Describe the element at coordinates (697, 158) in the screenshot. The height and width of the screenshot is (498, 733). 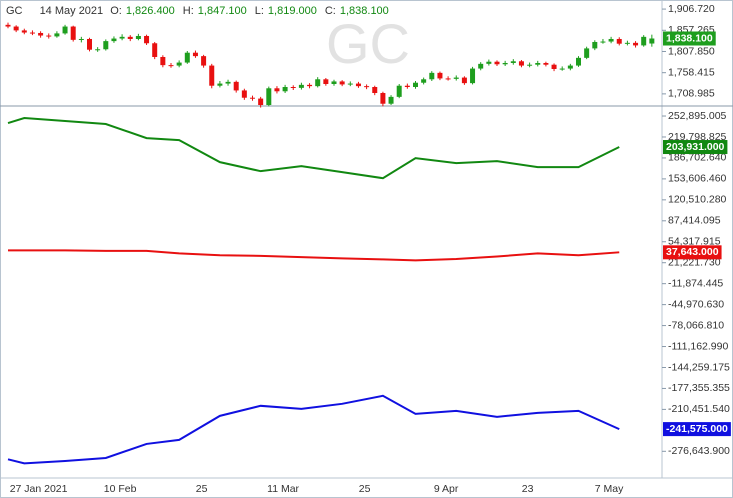
I see `y-tick-label: 186,702.640` at that location.